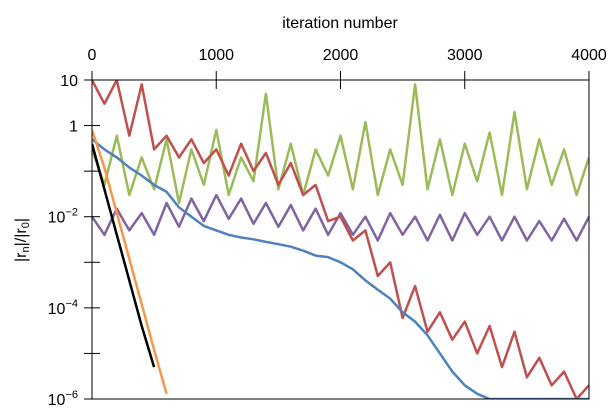 Image resolution: width=610 pixels, height=414 pixels. What do you see at coordinates (63, 217) in the screenshot?
I see `y-tick-label: 10⁻²` at bounding box center [63, 217].